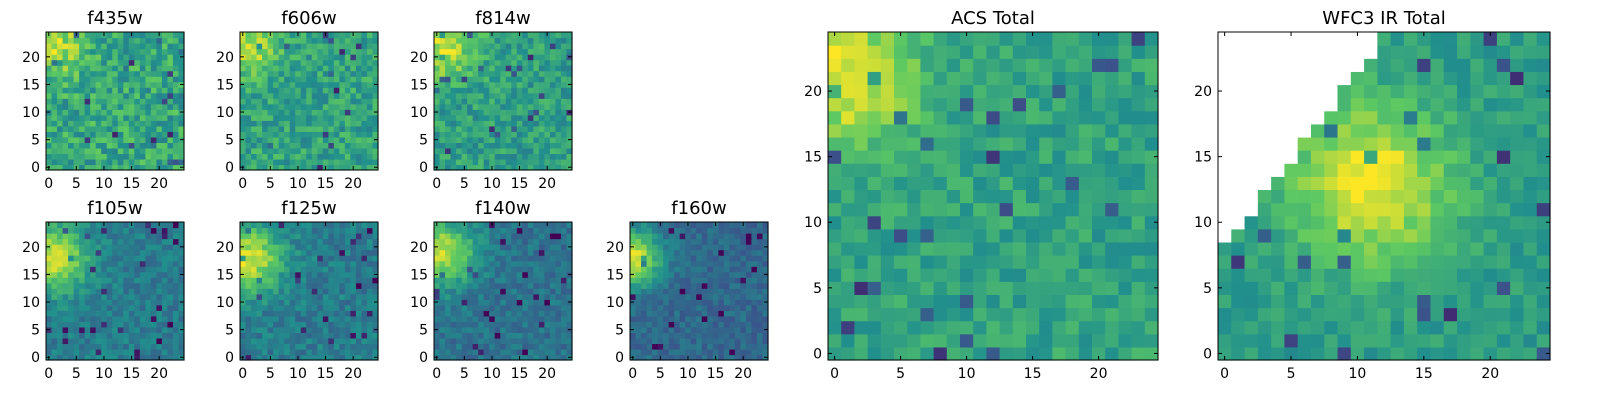 The image size is (1600, 400). What do you see at coordinates (547, 184) in the screenshot?
I see `x-tick-label: 20` at bounding box center [547, 184].